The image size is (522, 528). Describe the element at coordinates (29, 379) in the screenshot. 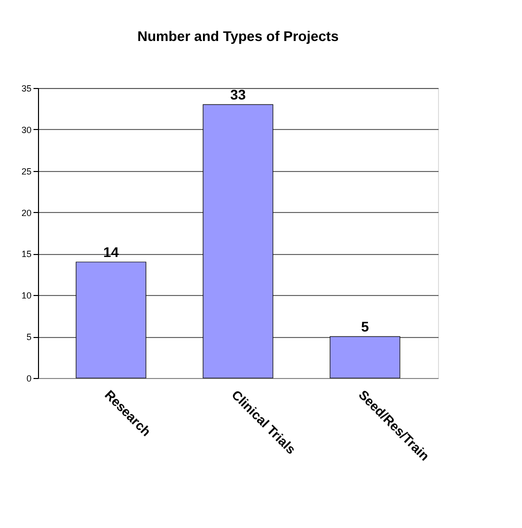

I see `y-tick-label: 0` at that location.